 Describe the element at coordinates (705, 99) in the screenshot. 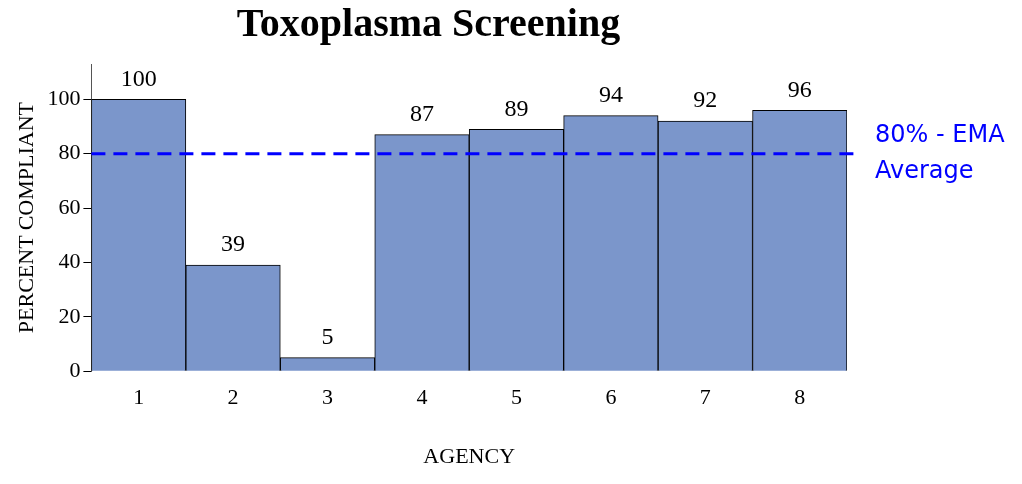

I see `data-label: 92` at that location.